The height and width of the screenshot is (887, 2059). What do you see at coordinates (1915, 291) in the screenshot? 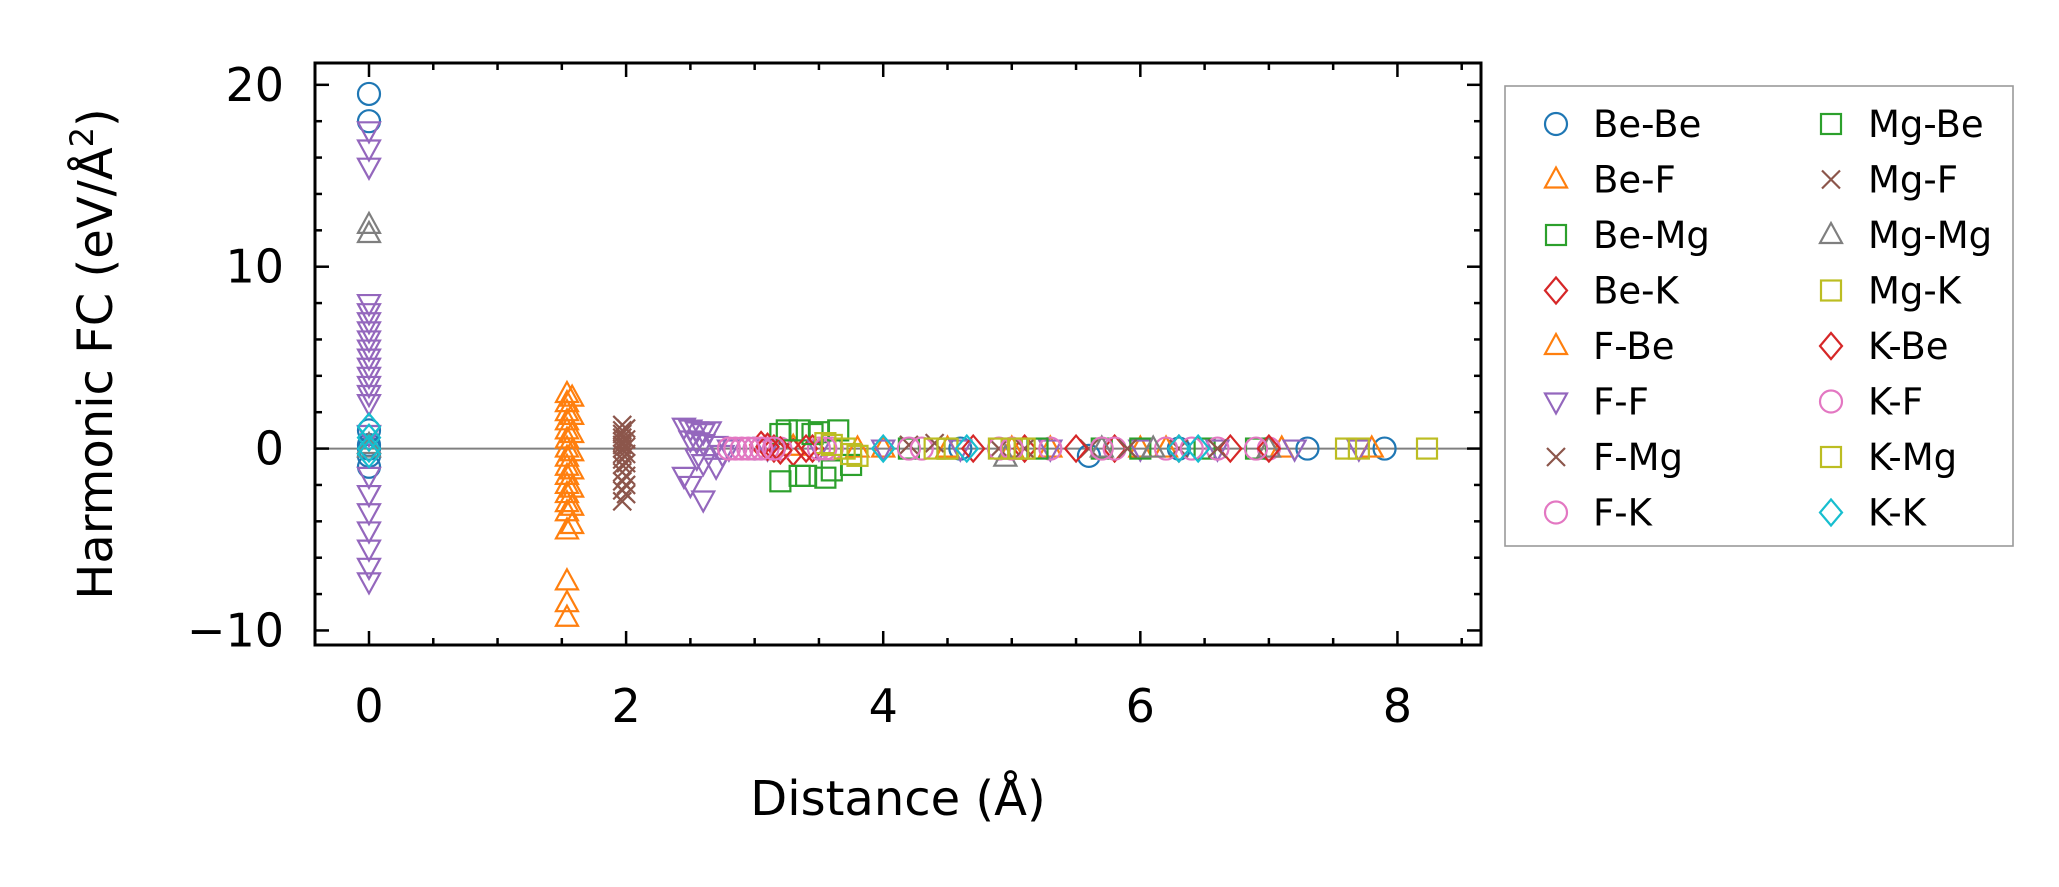
I see `legend-label: Mg-K` at bounding box center [1915, 291].